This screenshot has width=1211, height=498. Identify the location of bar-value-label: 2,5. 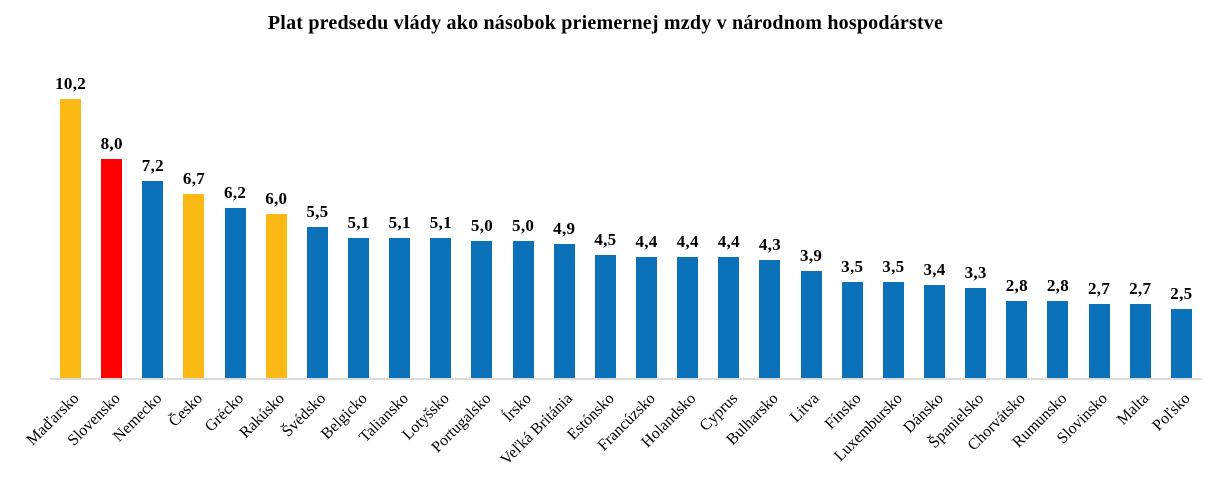
(1181, 293).